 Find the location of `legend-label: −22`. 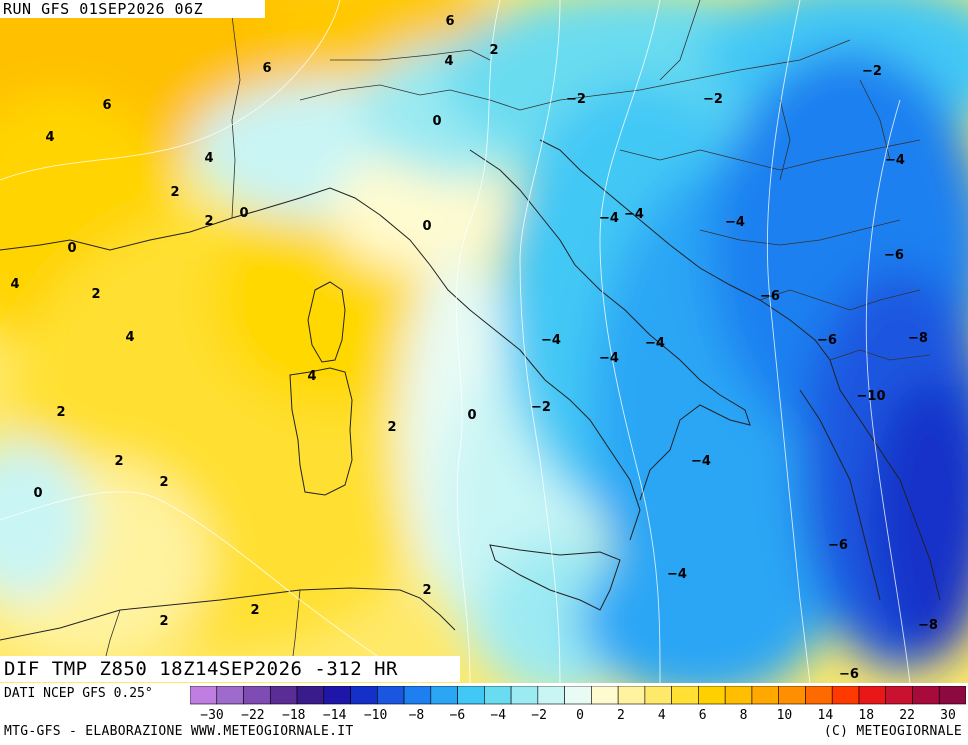

legend-label: −22 is located at coordinates (252, 715).